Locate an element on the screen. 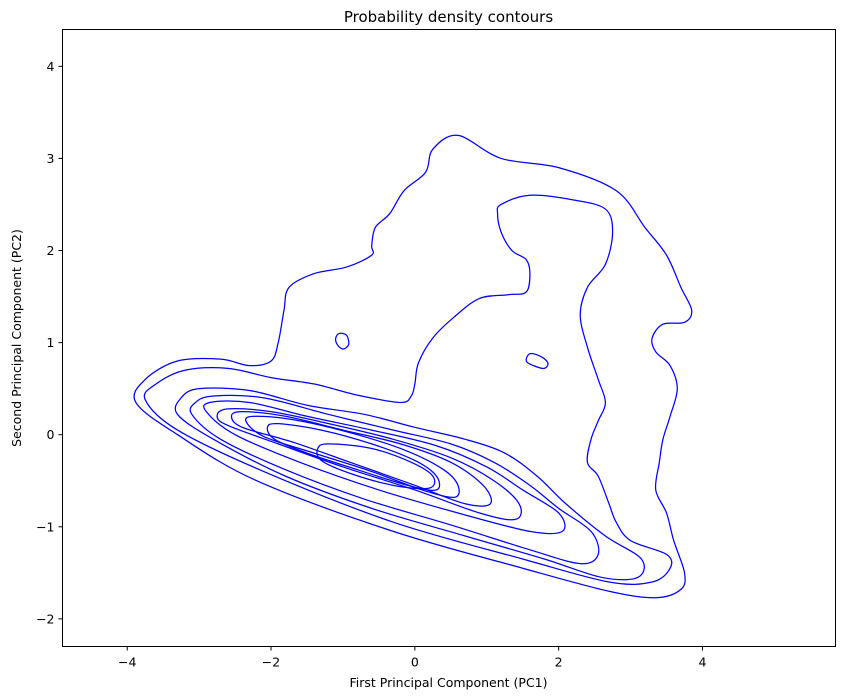 This screenshot has height=699, width=844. x-axis-label: First Principal Component (PC1) is located at coordinates (448, 682).